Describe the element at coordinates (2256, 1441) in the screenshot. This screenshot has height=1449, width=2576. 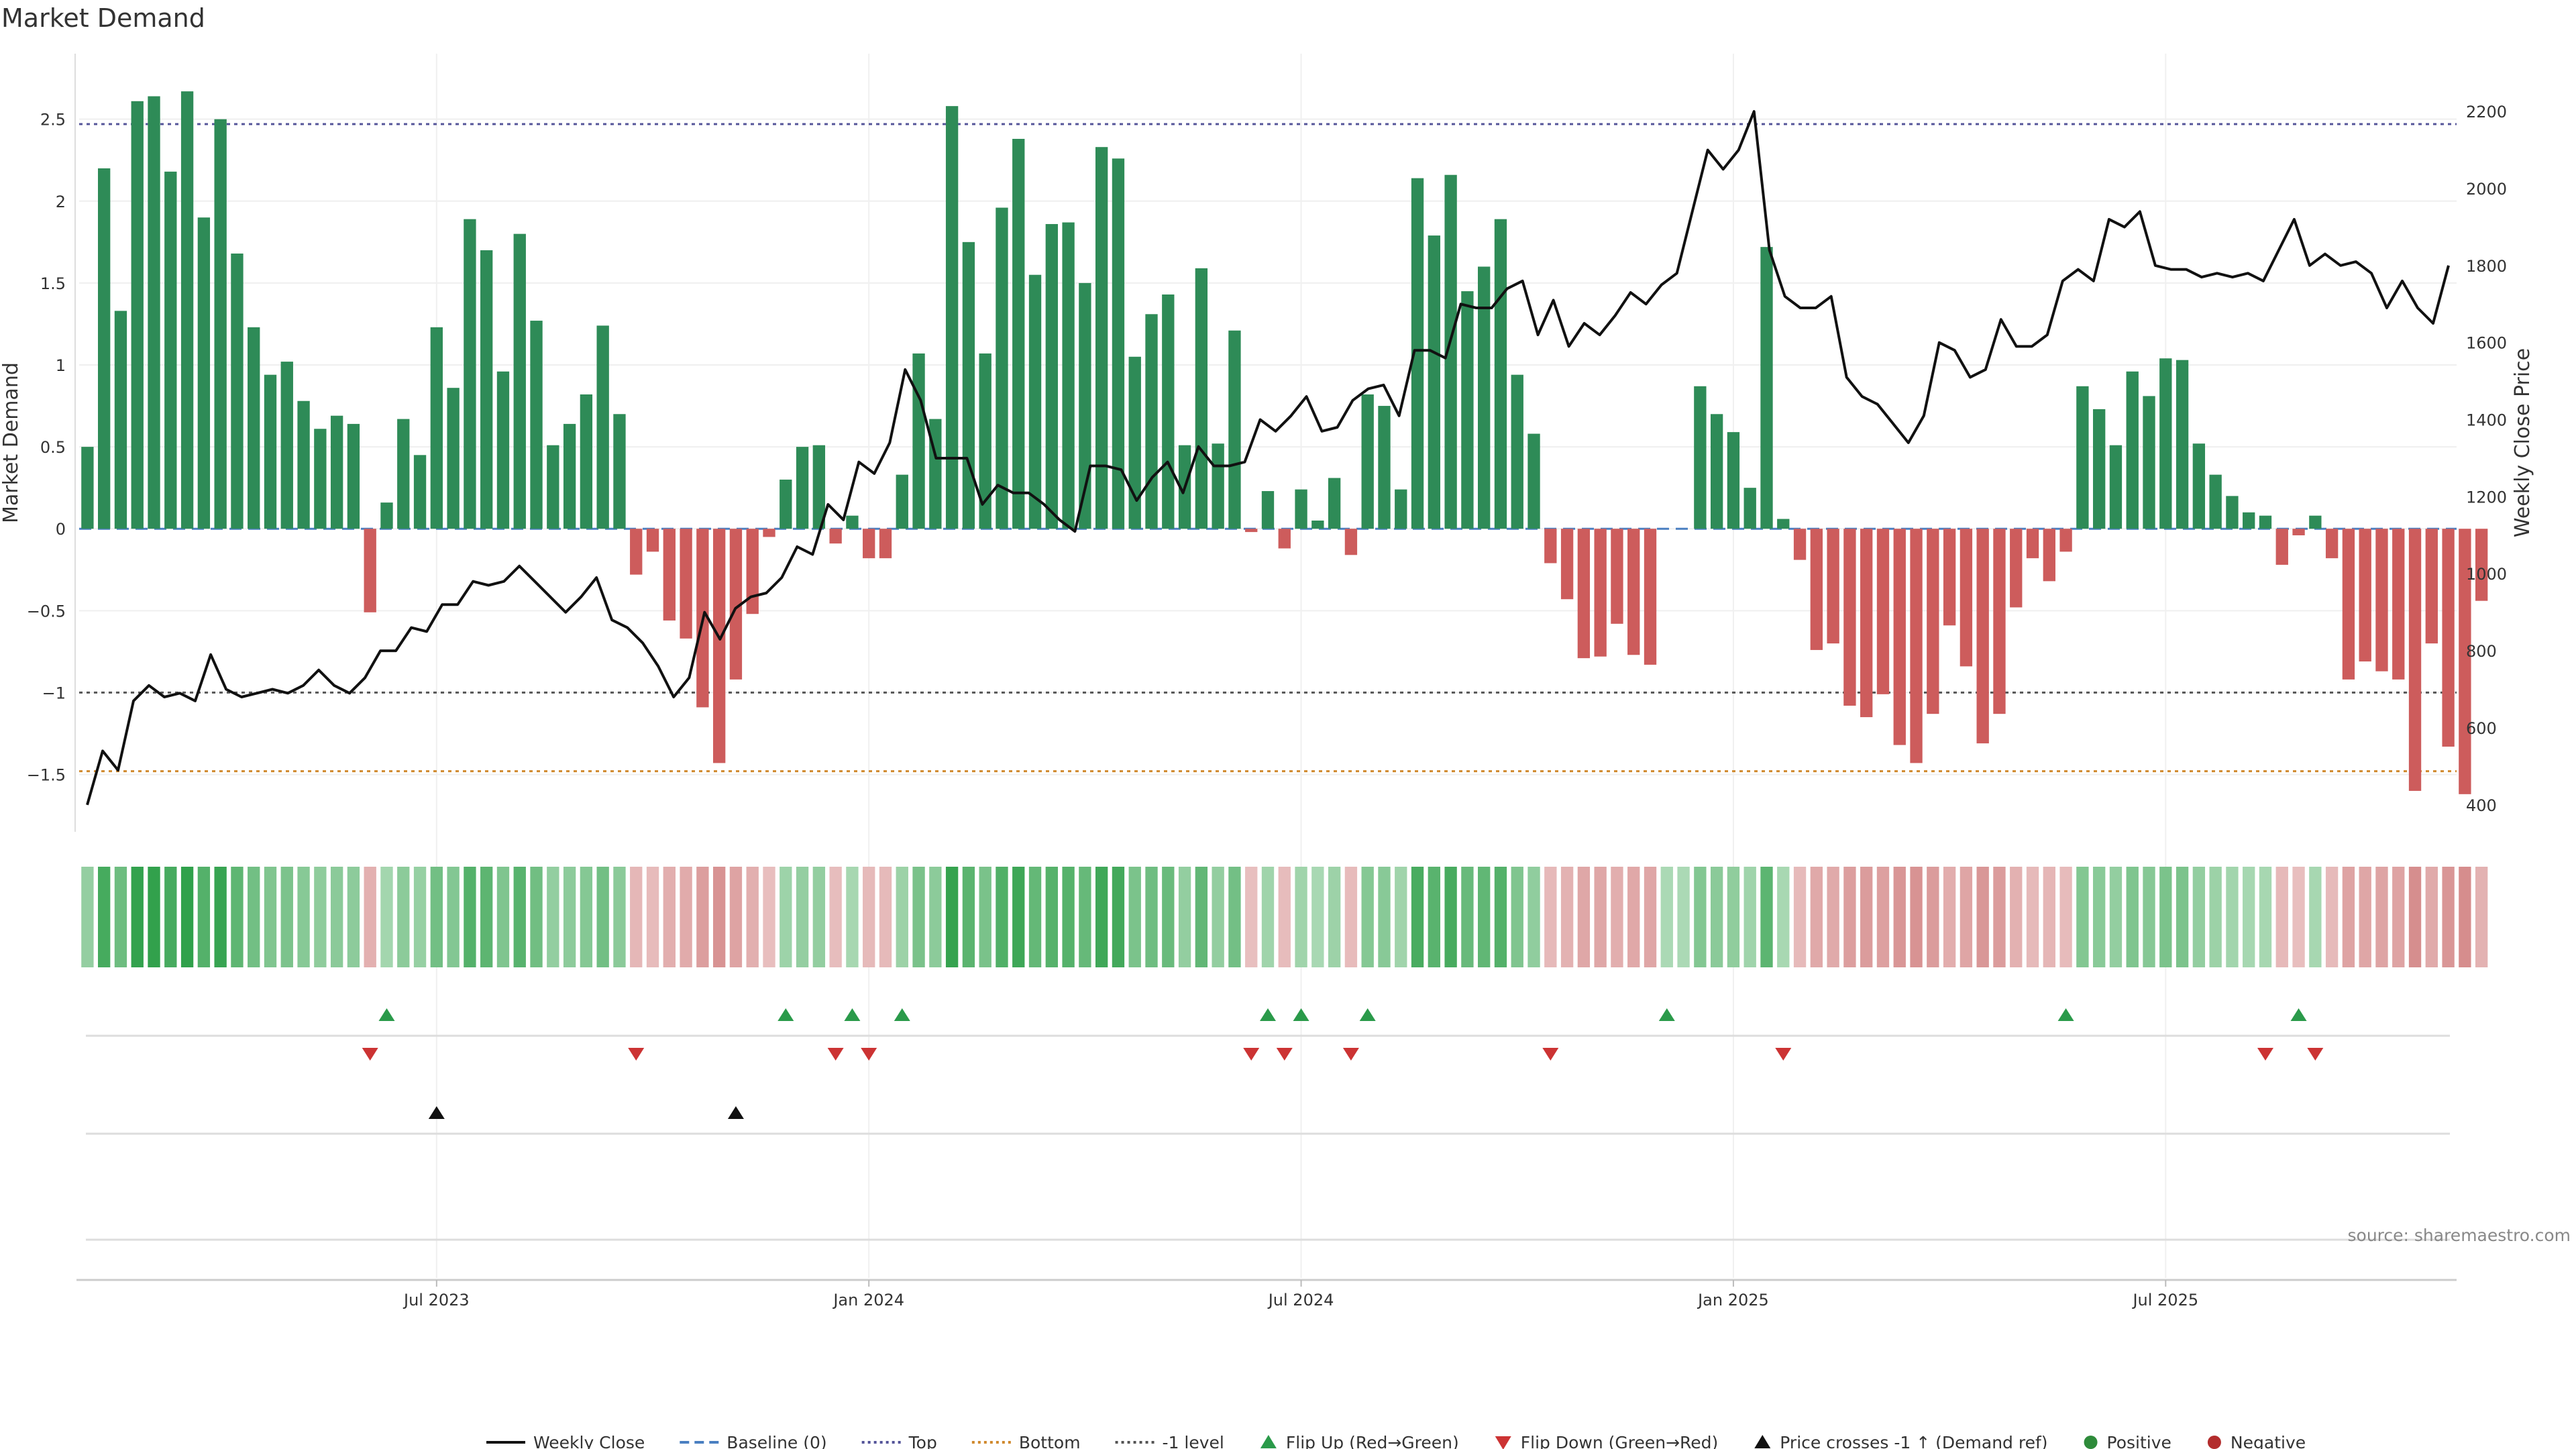
I see `legend-item: Negative` at that location.